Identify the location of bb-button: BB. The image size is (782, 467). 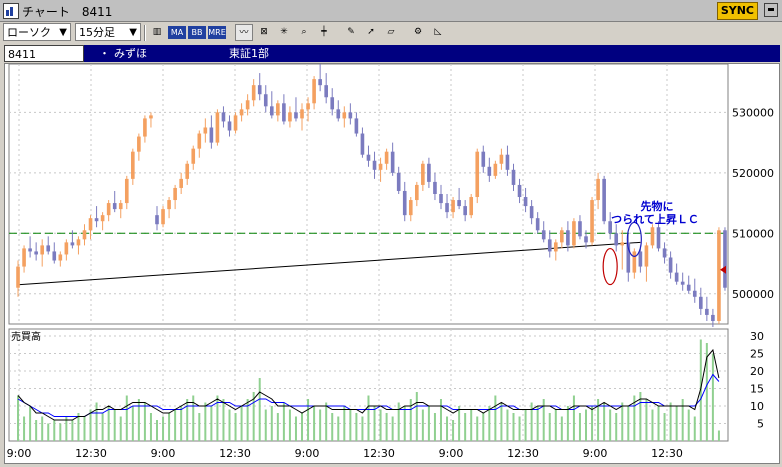
(197, 32).